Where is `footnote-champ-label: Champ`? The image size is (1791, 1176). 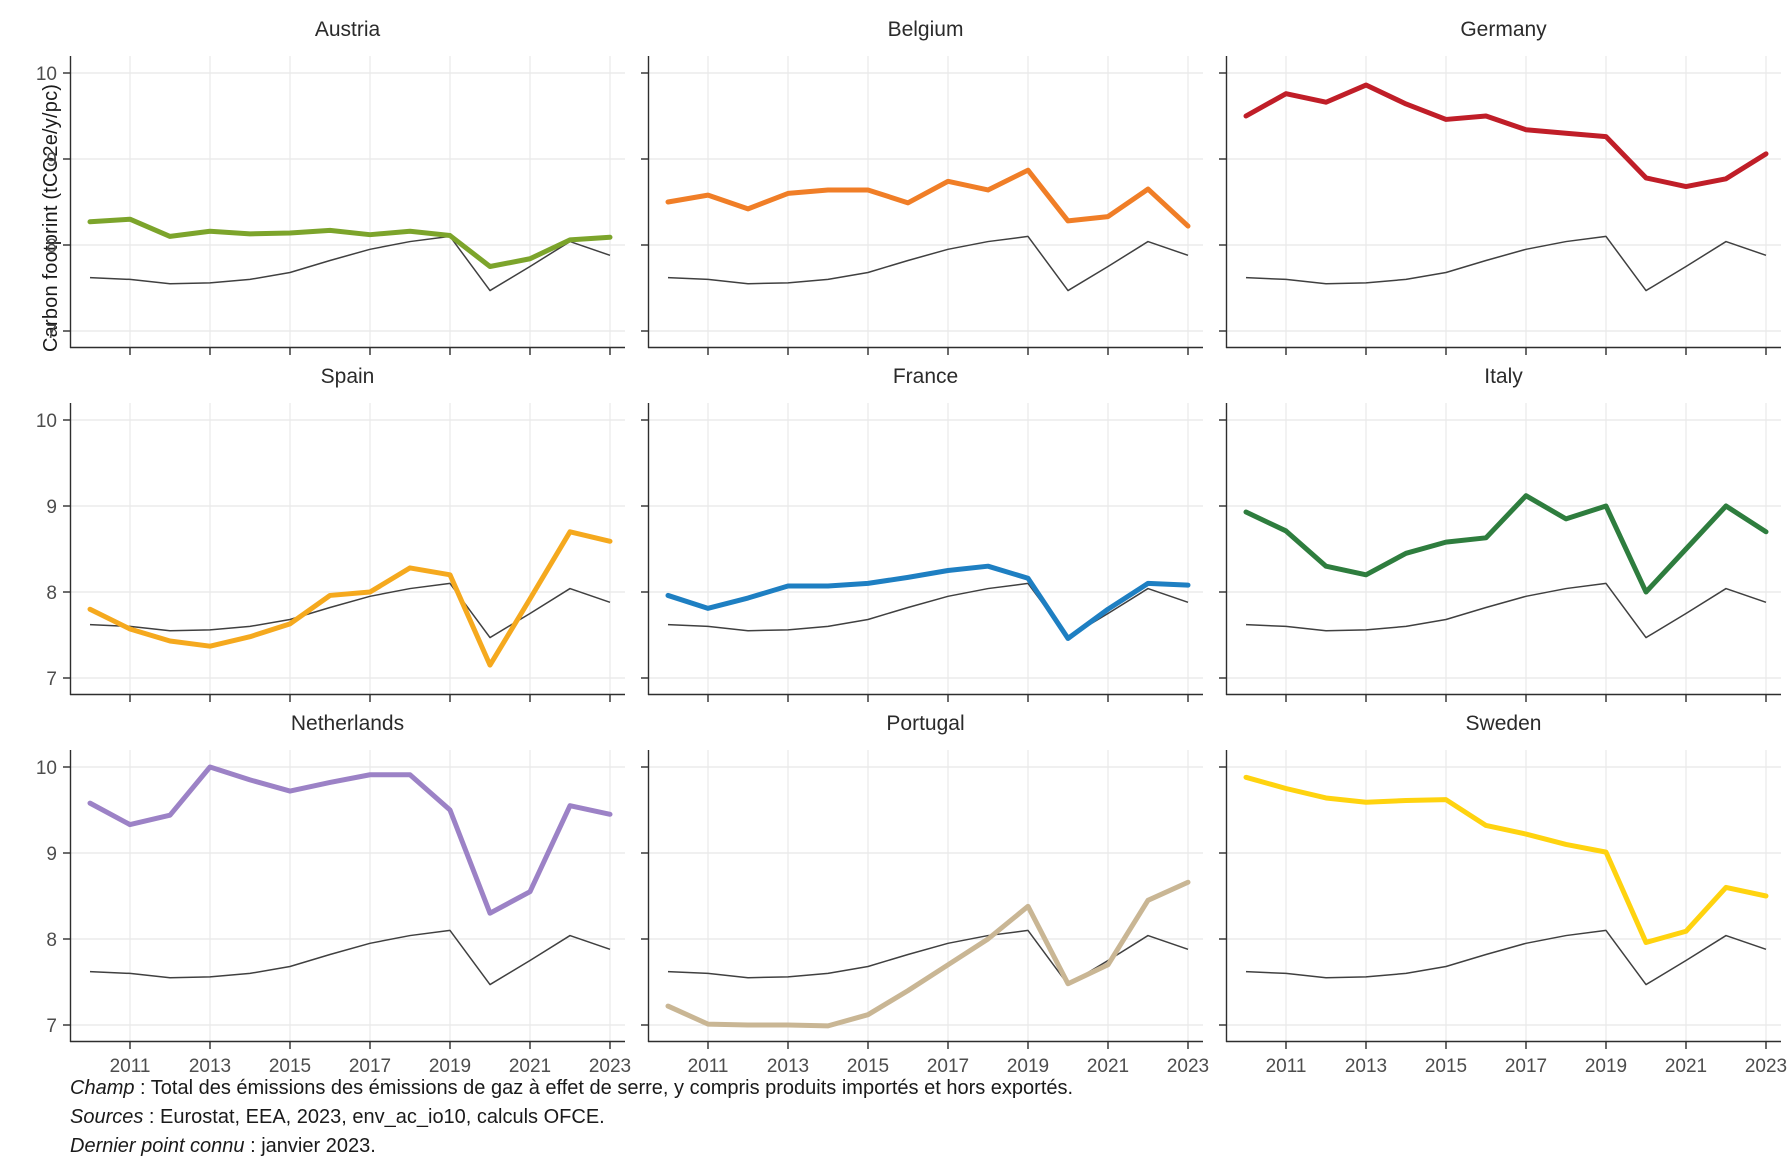 footnote-champ-label: Champ is located at coordinates (102, 1088).